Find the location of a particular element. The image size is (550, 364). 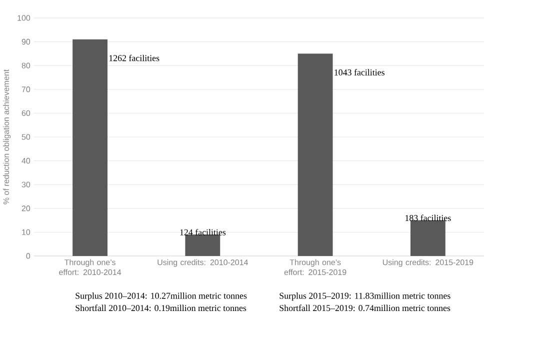

y-axis-title: % of reduction obligation achievement is located at coordinates (7, 137).